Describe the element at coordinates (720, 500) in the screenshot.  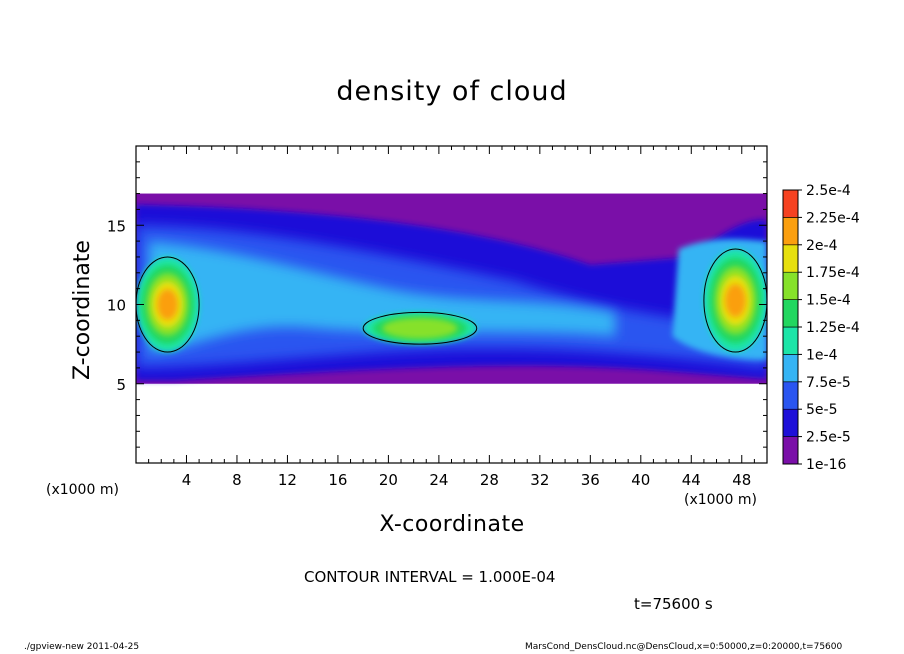
I see `x-unit-label-right: (x1000 m)` at that location.